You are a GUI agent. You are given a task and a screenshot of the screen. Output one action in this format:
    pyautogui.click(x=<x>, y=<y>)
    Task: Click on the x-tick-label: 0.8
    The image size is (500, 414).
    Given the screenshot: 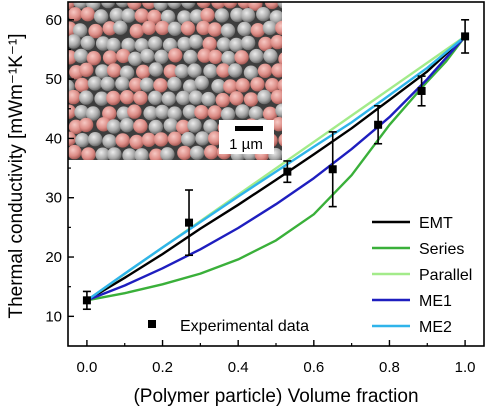 What is the action you would take?
    pyautogui.click(x=389, y=367)
    